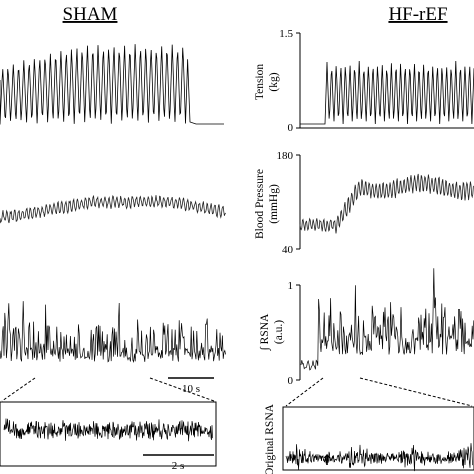 This screenshot has width=474, height=474. What do you see at coordinates (260, 204) in the screenshot?
I see `bp-ylabel: Blood Pressure` at bounding box center [260, 204].